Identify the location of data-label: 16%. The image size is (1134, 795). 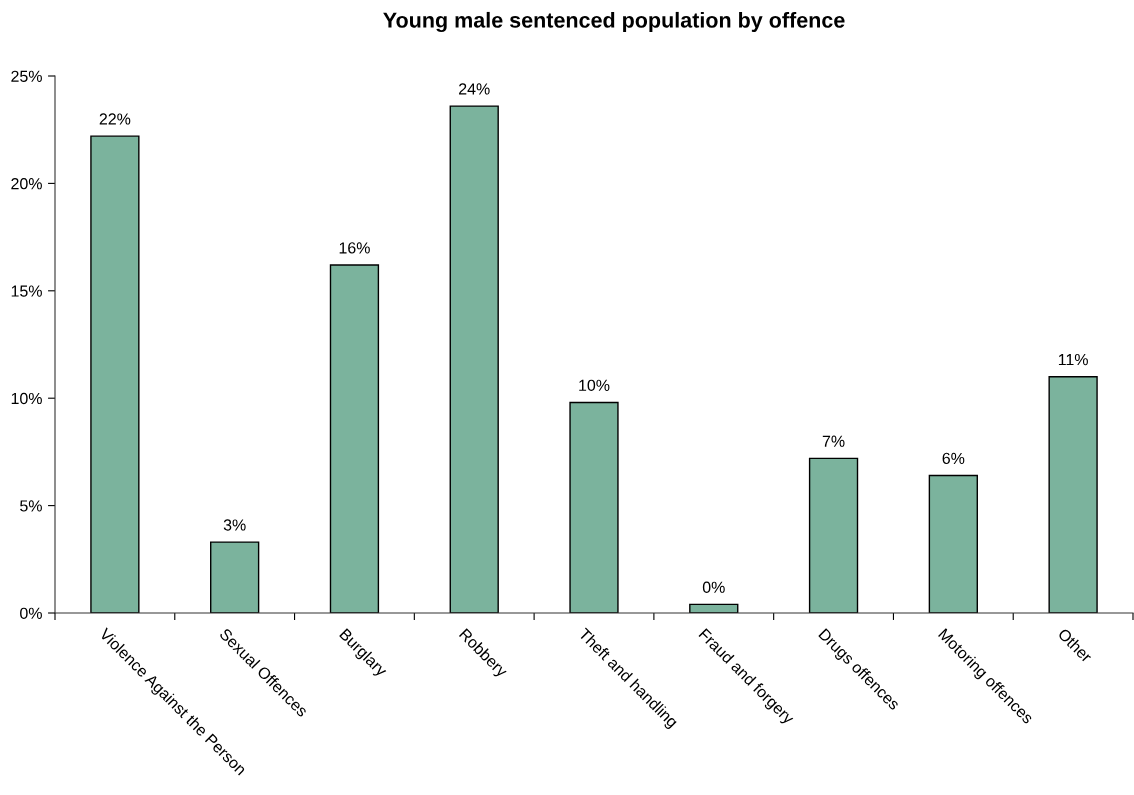
(354, 248).